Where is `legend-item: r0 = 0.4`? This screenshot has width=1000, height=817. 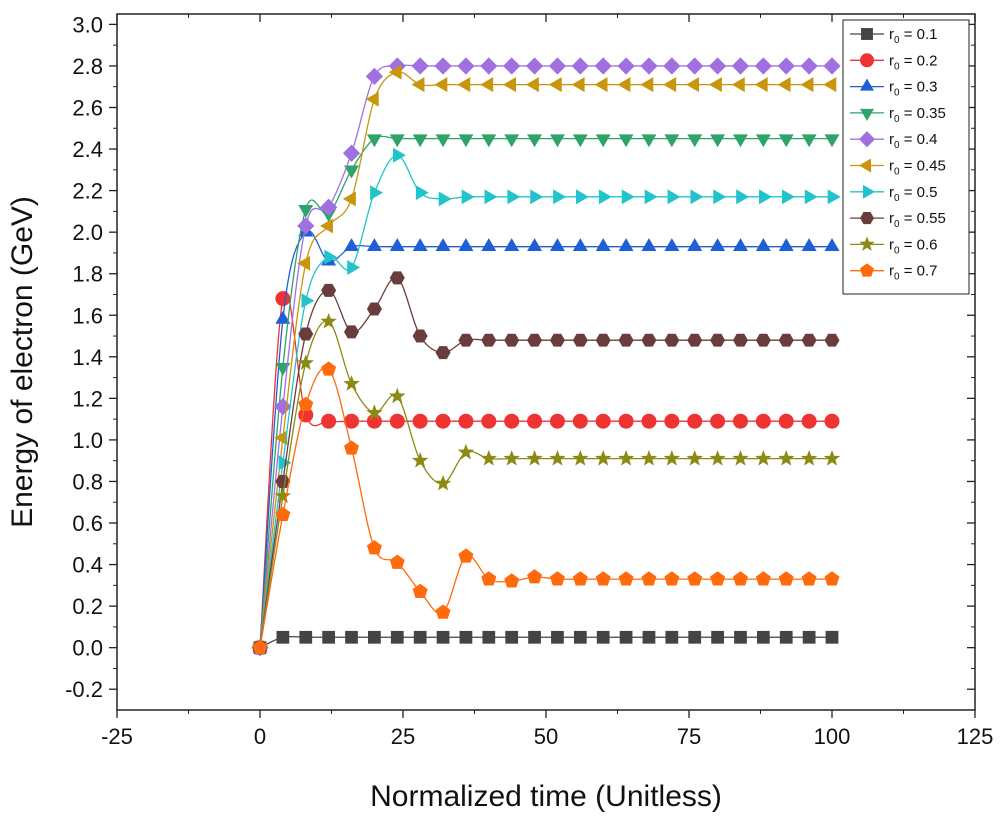
legend-item: r0 = 0.4 is located at coordinates (894, 141).